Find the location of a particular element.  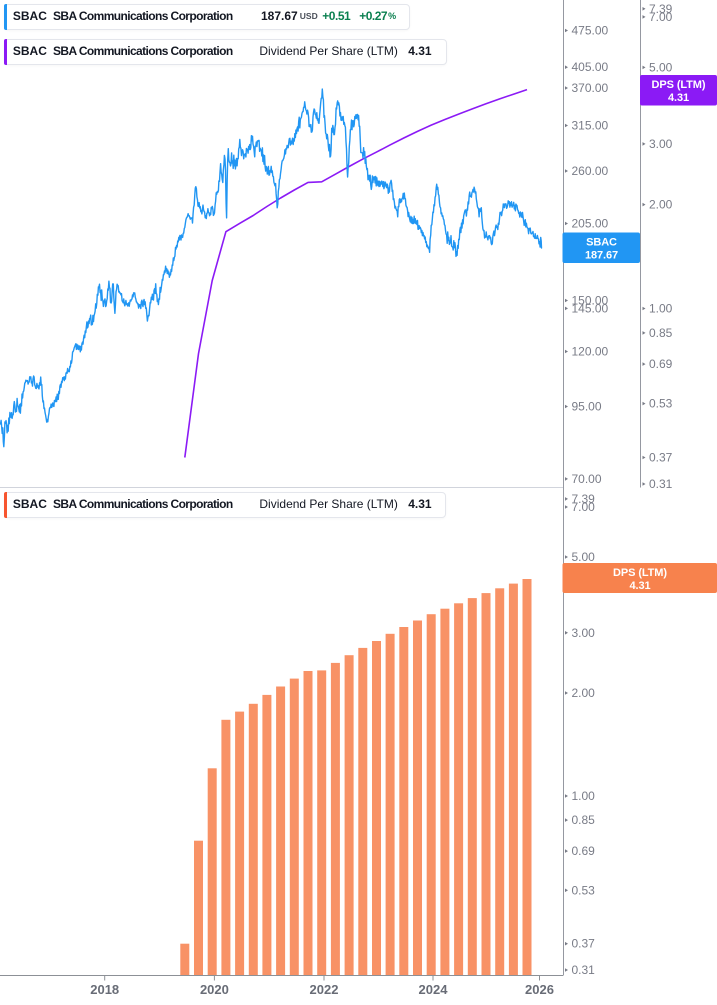

svg-text: 120.00 is located at coordinates (590, 352).